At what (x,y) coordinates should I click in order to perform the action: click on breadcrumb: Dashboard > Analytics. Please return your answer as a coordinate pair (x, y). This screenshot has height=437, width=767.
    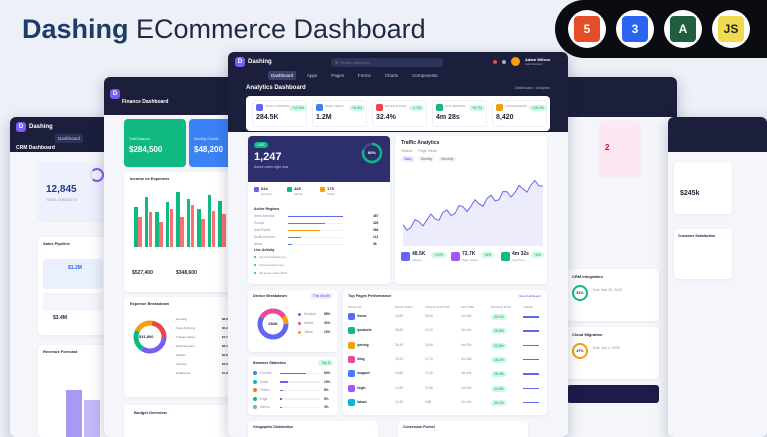
    Looking at the image, I should click on (532, 88).